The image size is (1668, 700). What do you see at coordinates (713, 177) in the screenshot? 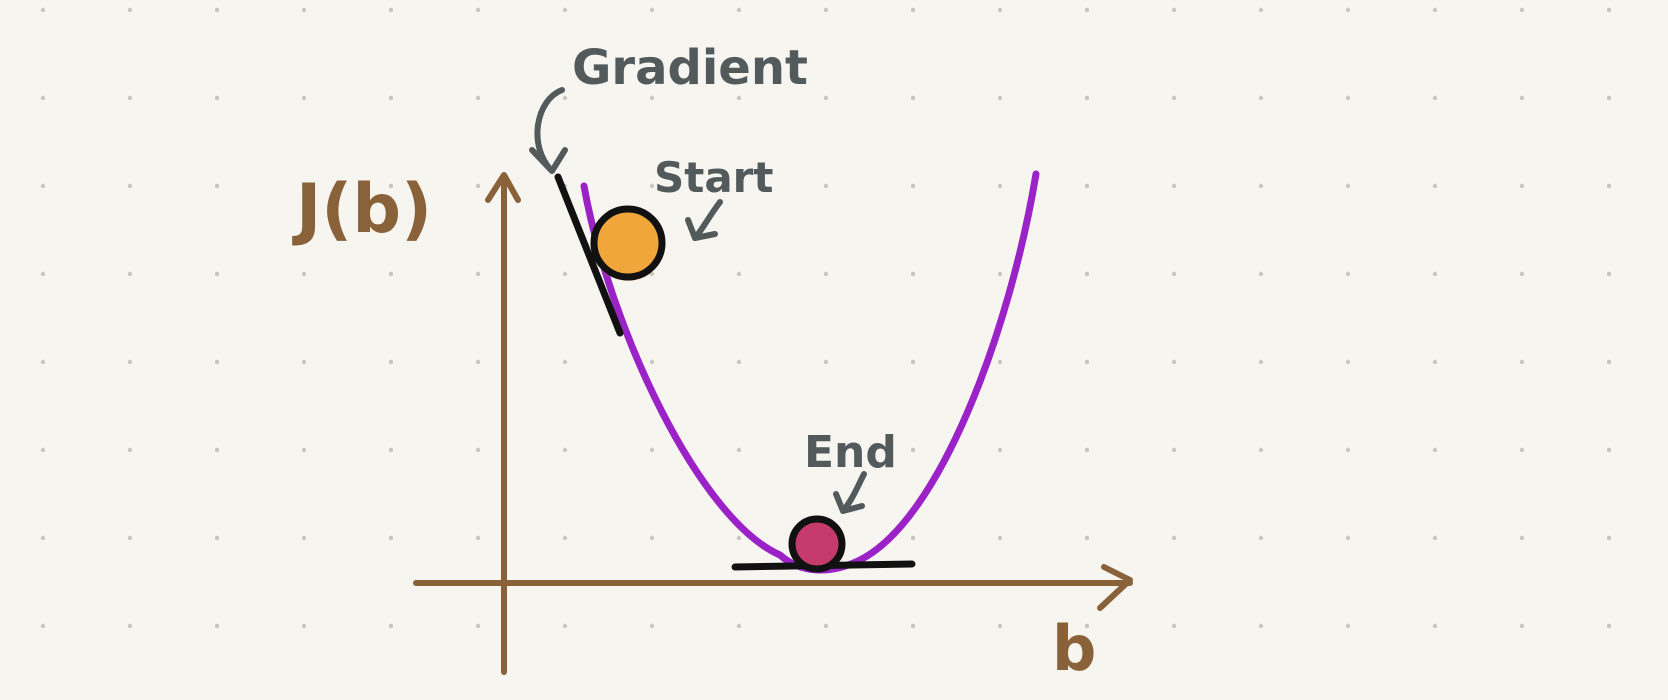
I see `start-annotation: Start` at bounding box center [713, 177].